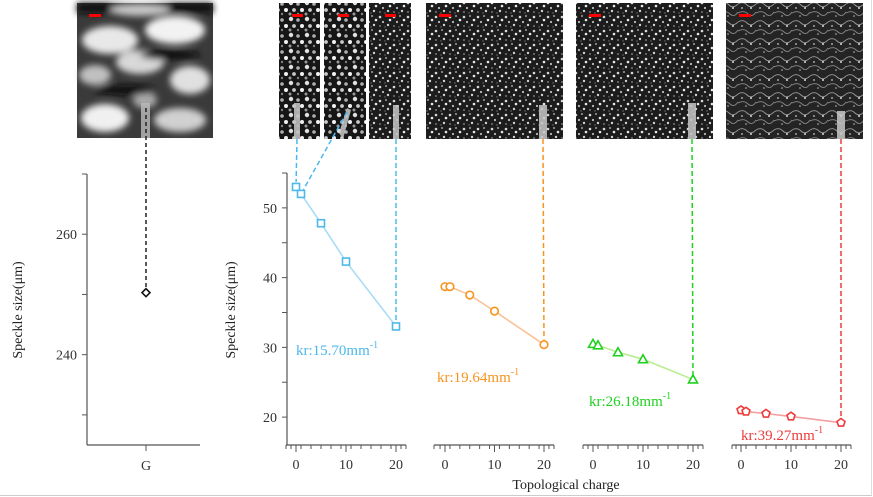 This screenshot has width=873, height=497. Describe the element at coordinates (794, 71) in the screenshot. I see `speckle-image-kr3927` at that location.